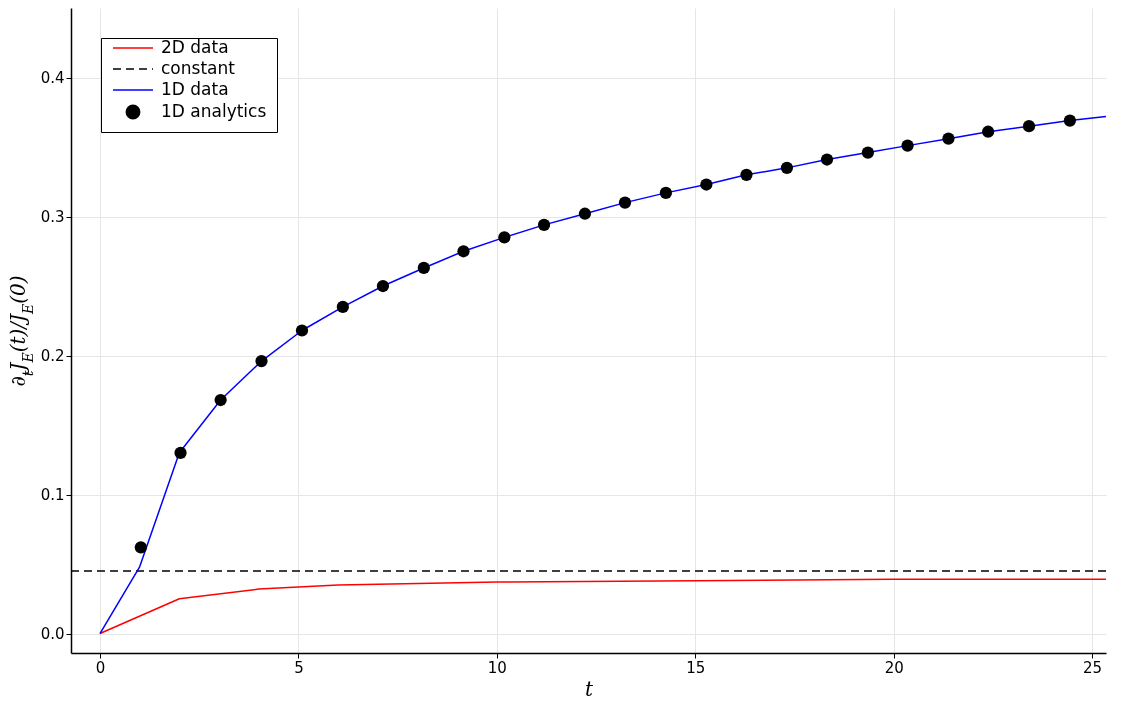  Describe the element at coordinates (696, 667) in the screenshot. I see `x-tick-label: 15` at that location.